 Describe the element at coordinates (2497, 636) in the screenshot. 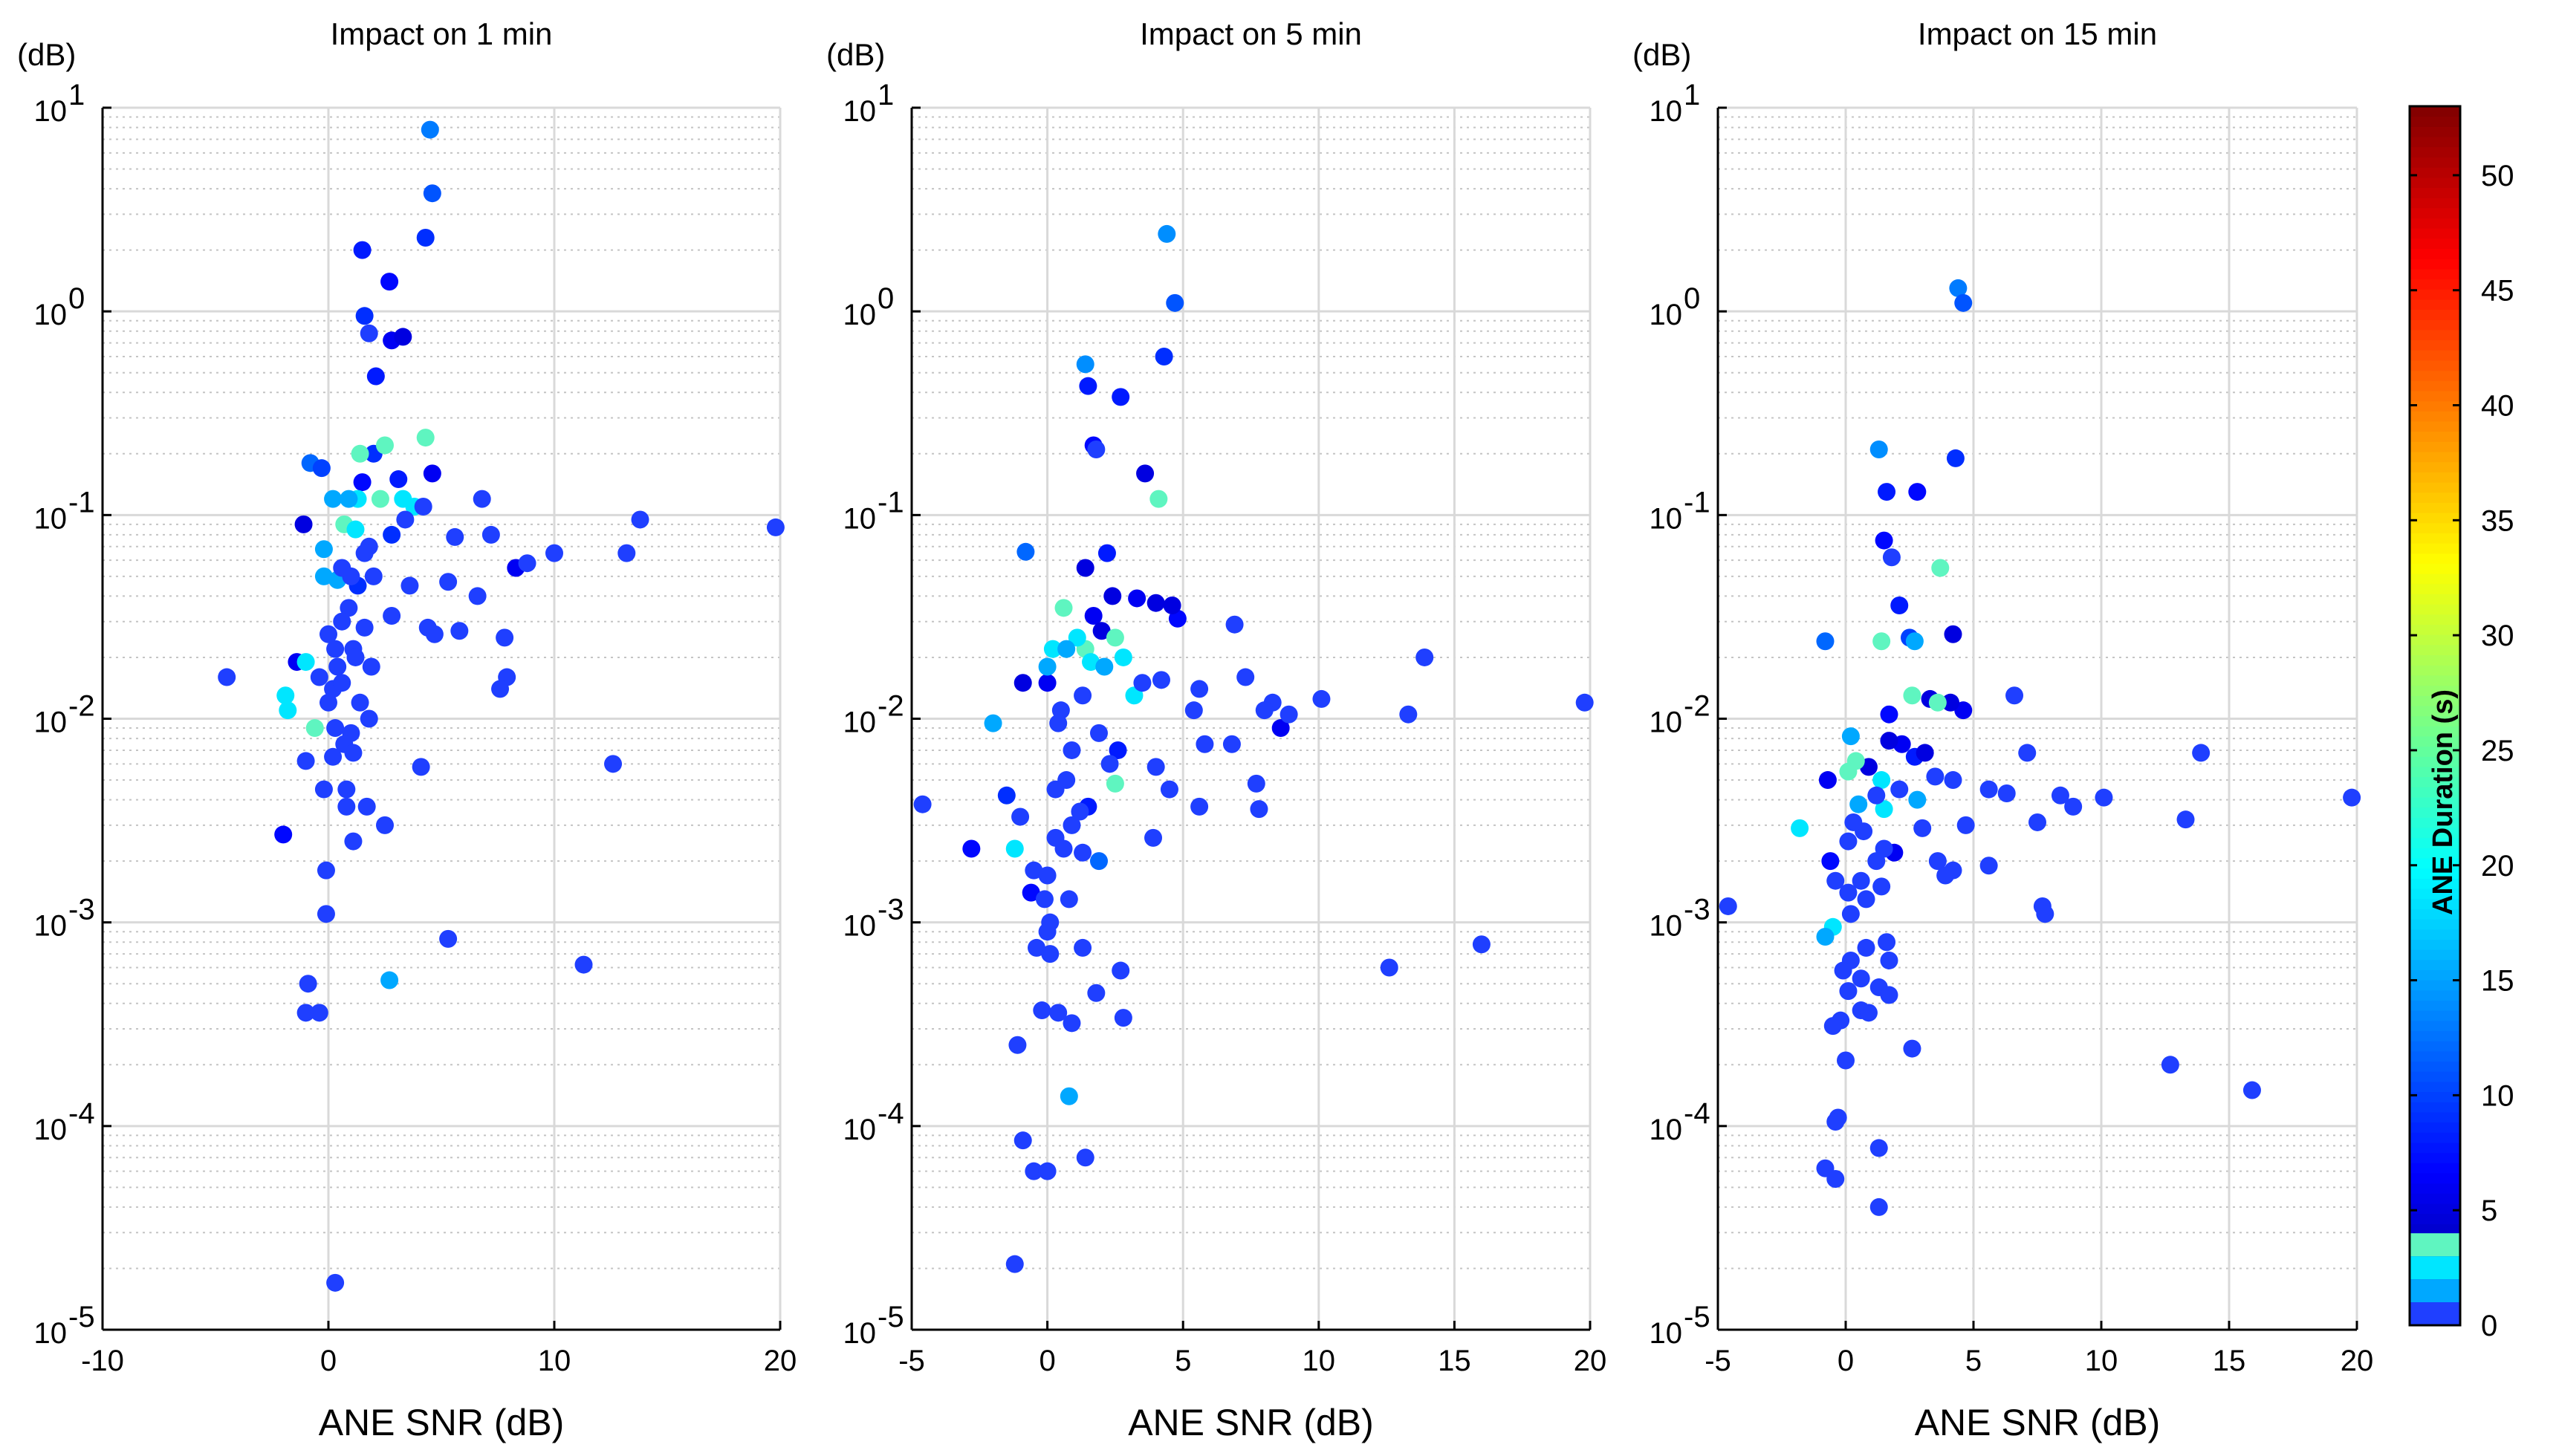

I see `colorbar-tick-label: 30` at that location.